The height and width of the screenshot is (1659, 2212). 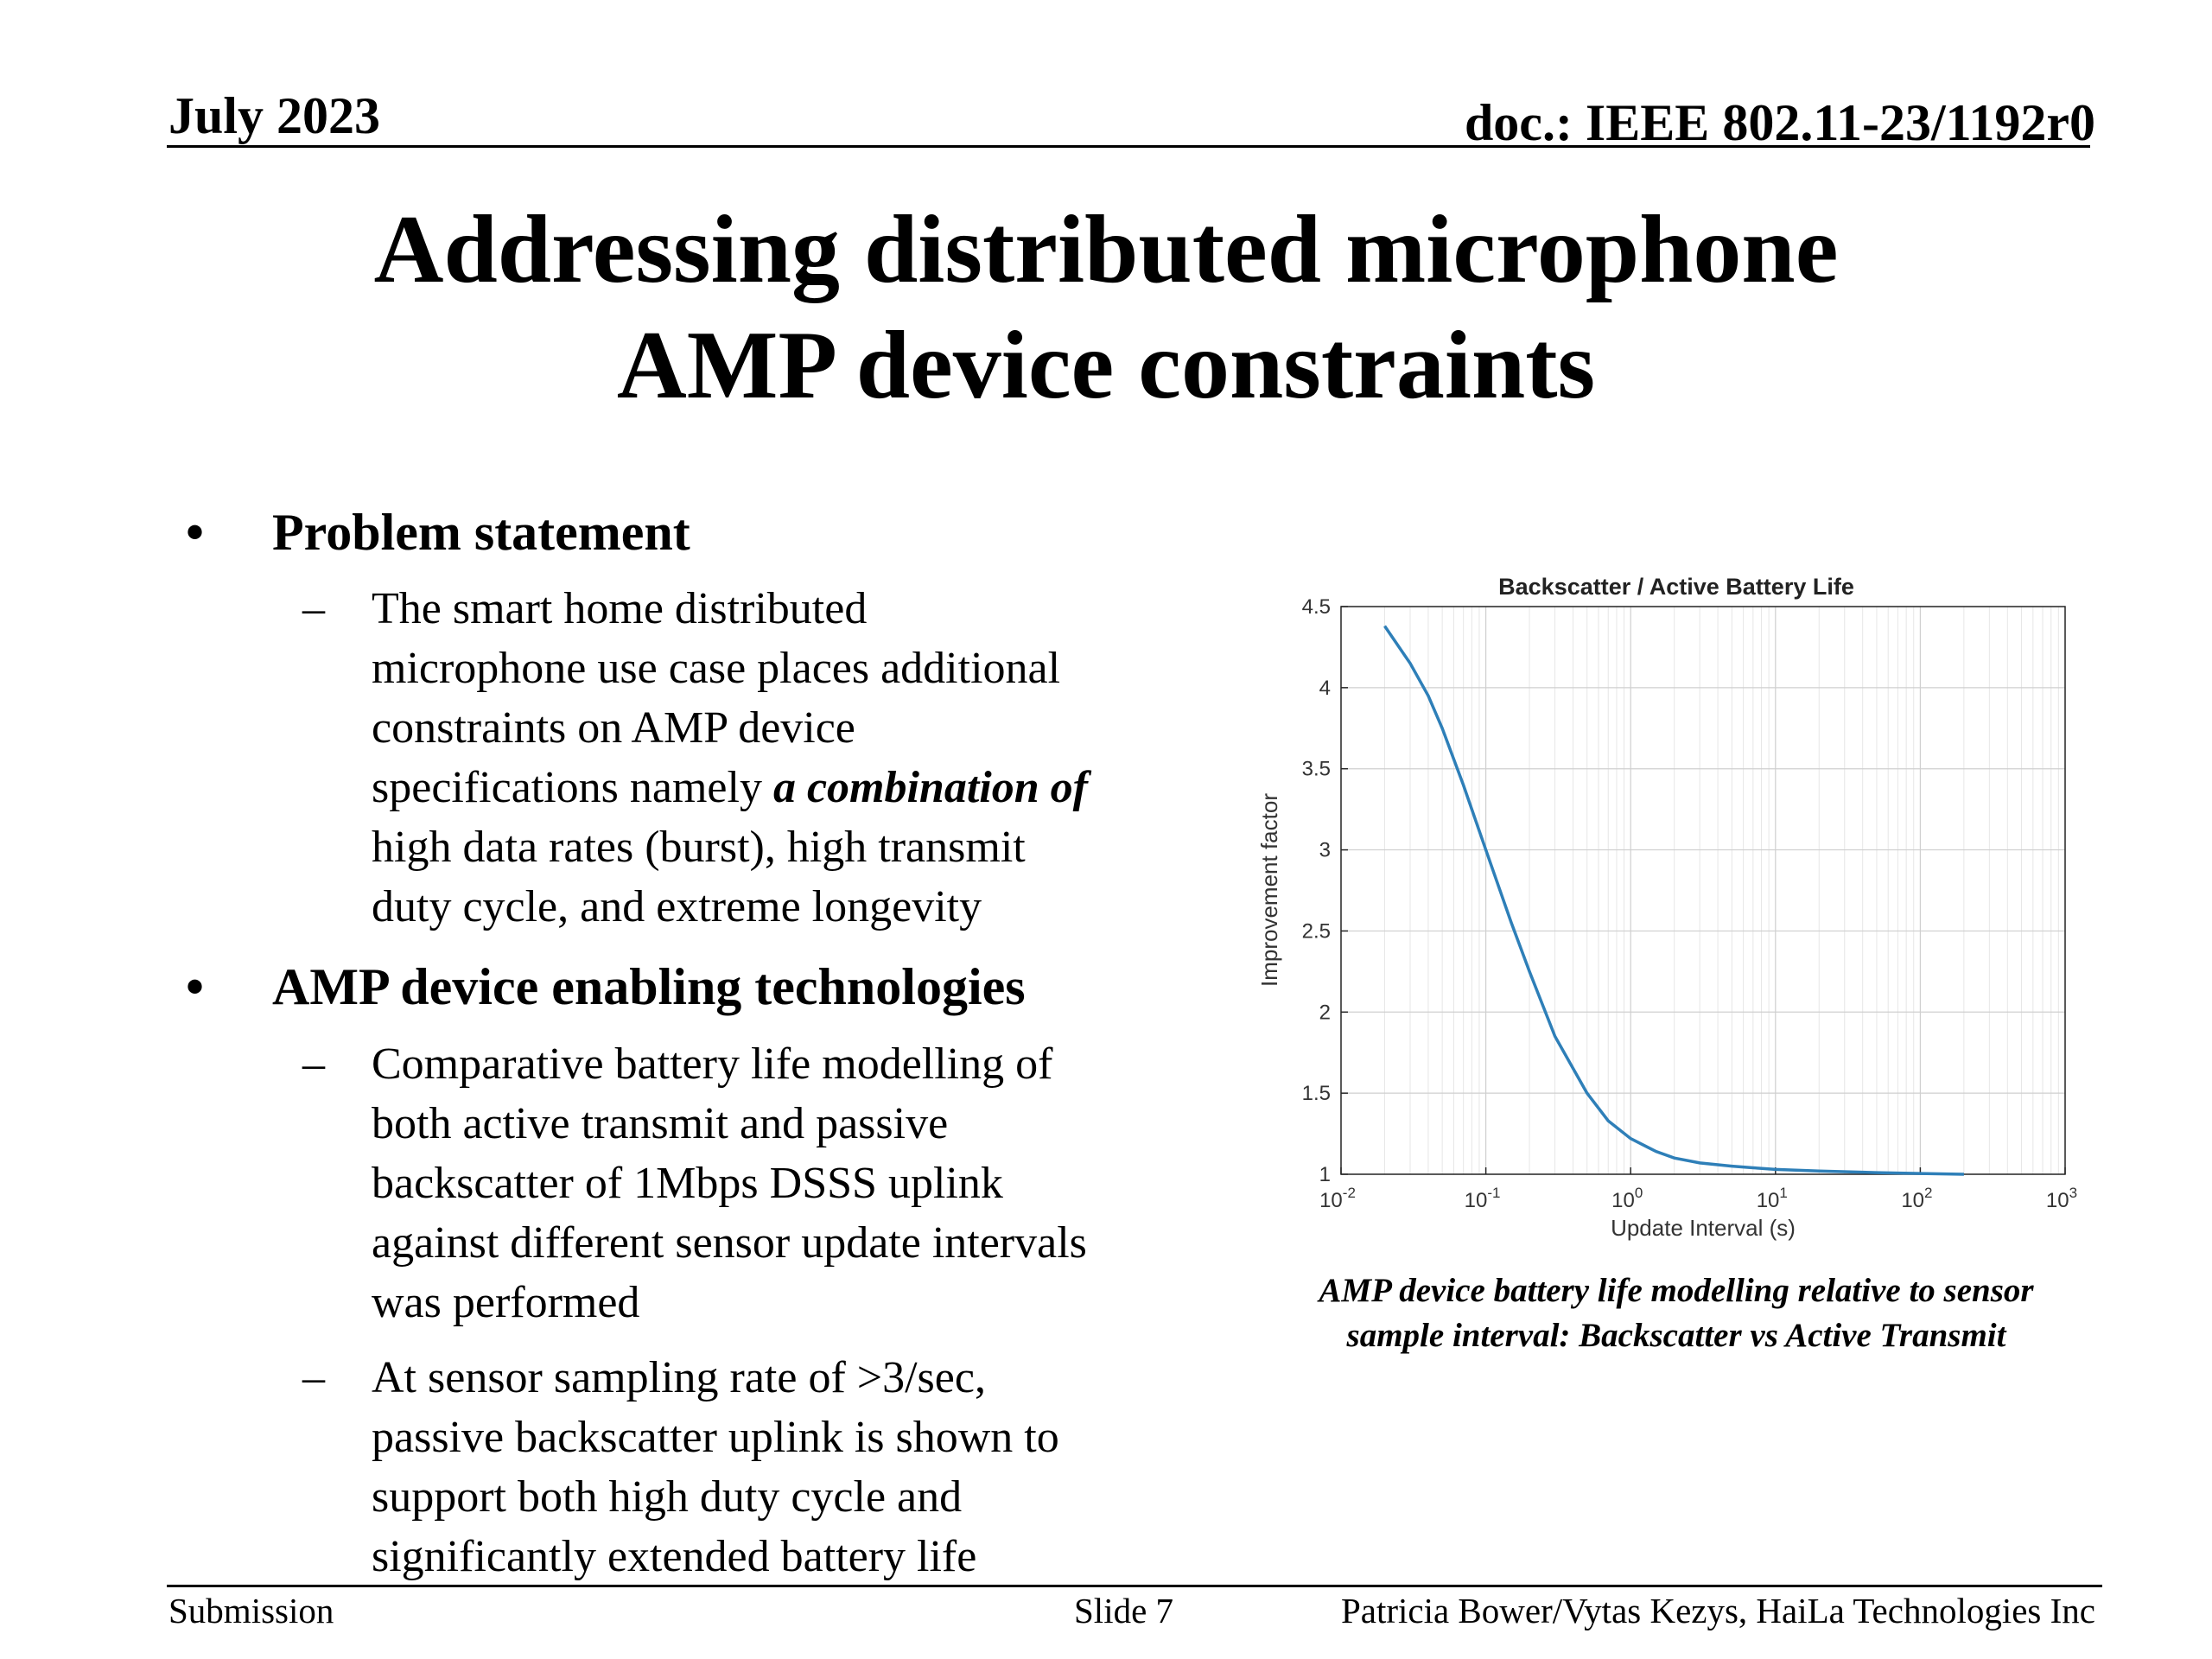 I want to click on x-axis-label: Update Interval (s), so click(x=1703, y=1228).